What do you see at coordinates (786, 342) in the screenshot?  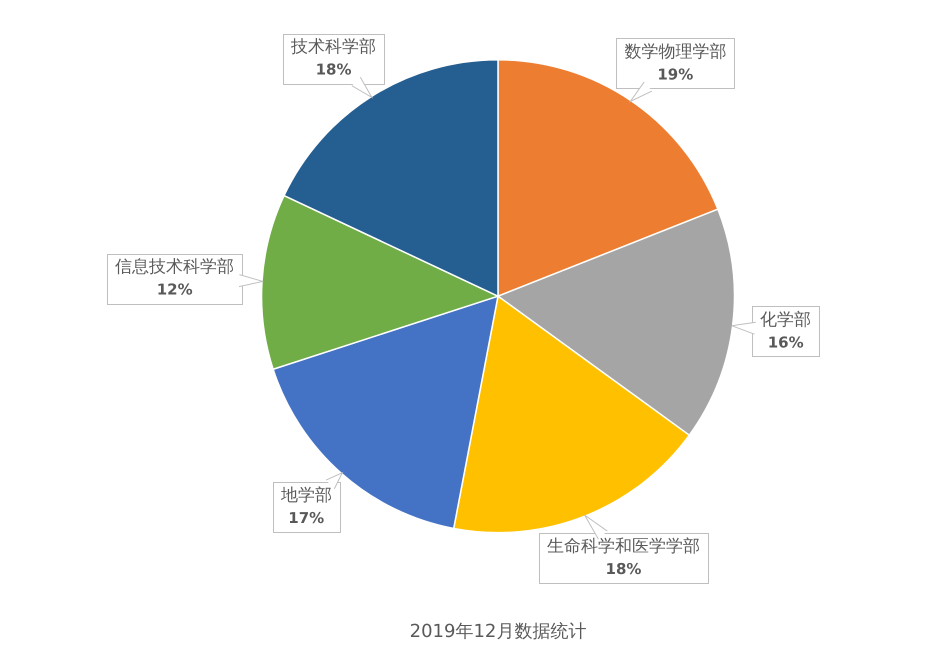 I see `data-label: 16%` at bounding box center [786, 342].